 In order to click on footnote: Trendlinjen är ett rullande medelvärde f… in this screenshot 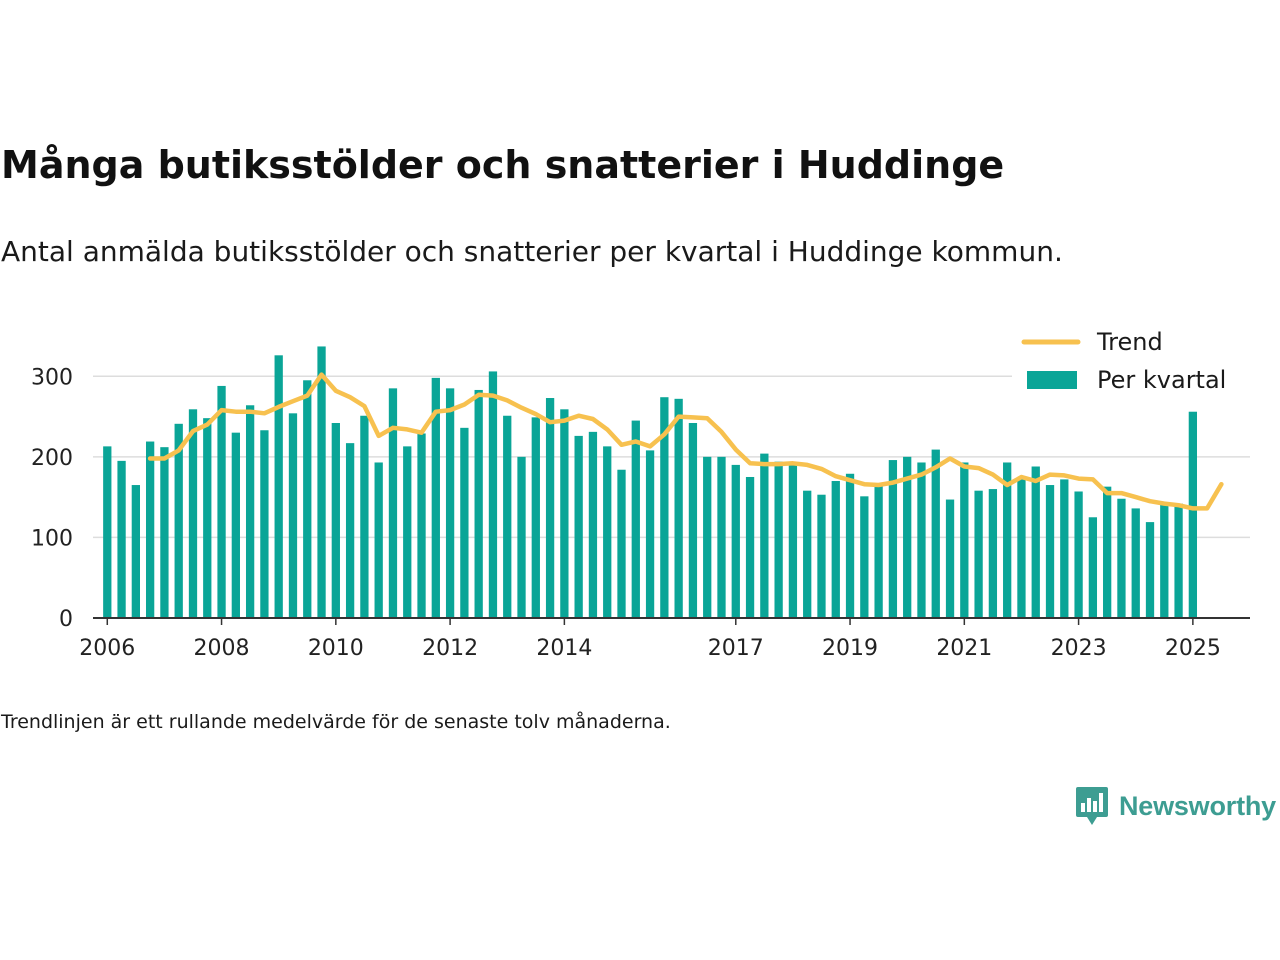, I will do `click(336, 722)`.